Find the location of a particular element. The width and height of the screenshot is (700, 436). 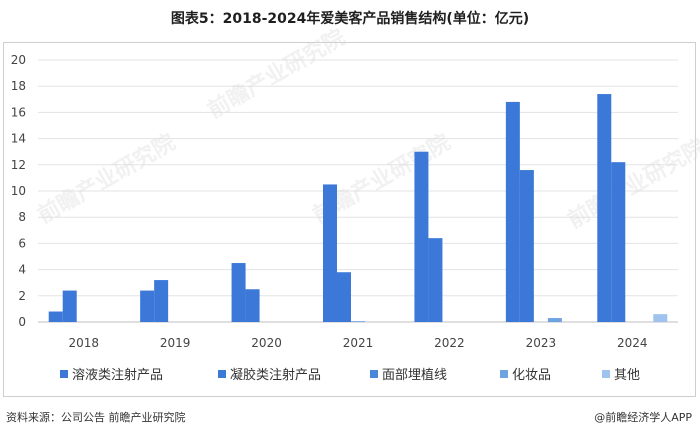

legend-label: 凝胶类注射产品 is located at coordinates (275, 375).